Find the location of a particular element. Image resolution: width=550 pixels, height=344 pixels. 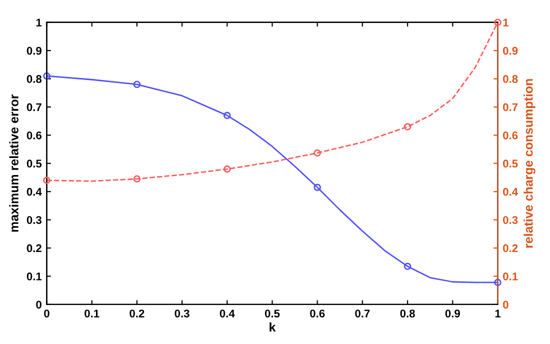

x-tick-label: 0.7 is located at coordinates (362, 314).